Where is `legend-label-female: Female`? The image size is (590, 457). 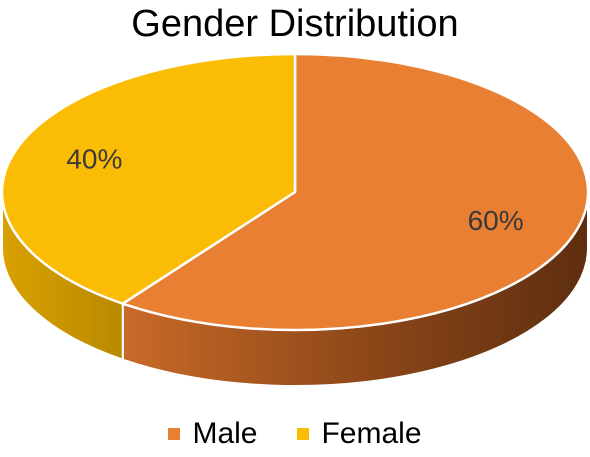 legend-label-female: Female is located at coordinates (371, 433).